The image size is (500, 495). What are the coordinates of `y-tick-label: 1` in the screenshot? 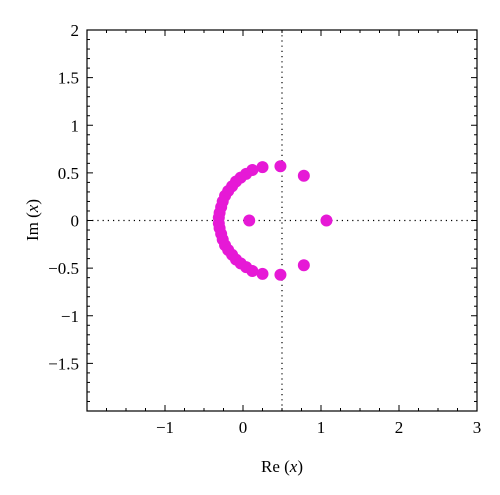 It's located at (75, 125).